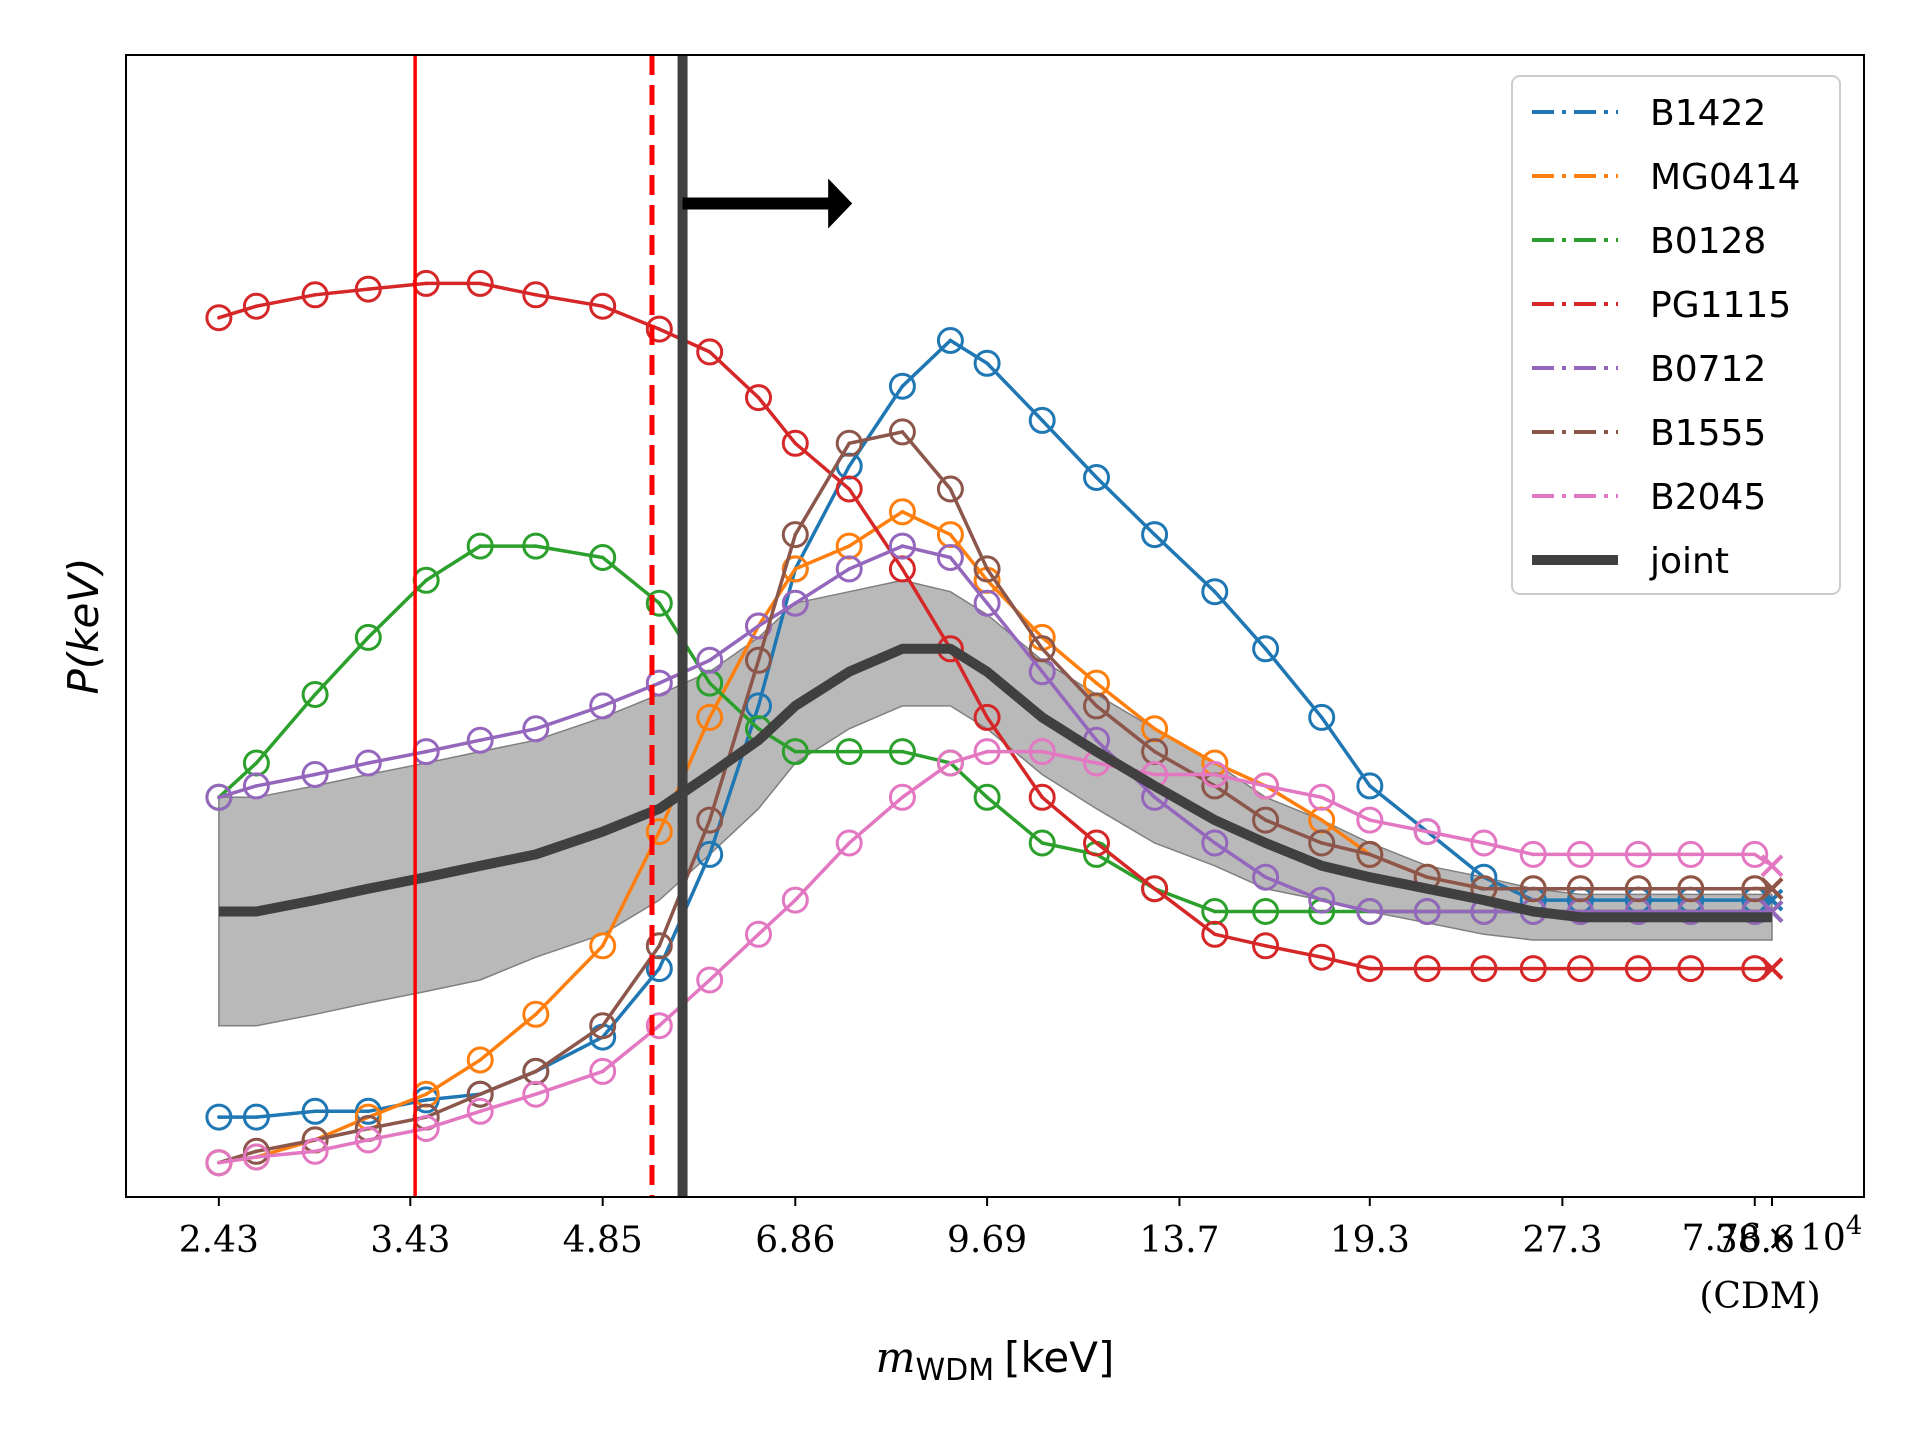 This screenshot has width=1920, height=1440. I want to click on x-tick-label: 13.7, so click(1179, 1240).